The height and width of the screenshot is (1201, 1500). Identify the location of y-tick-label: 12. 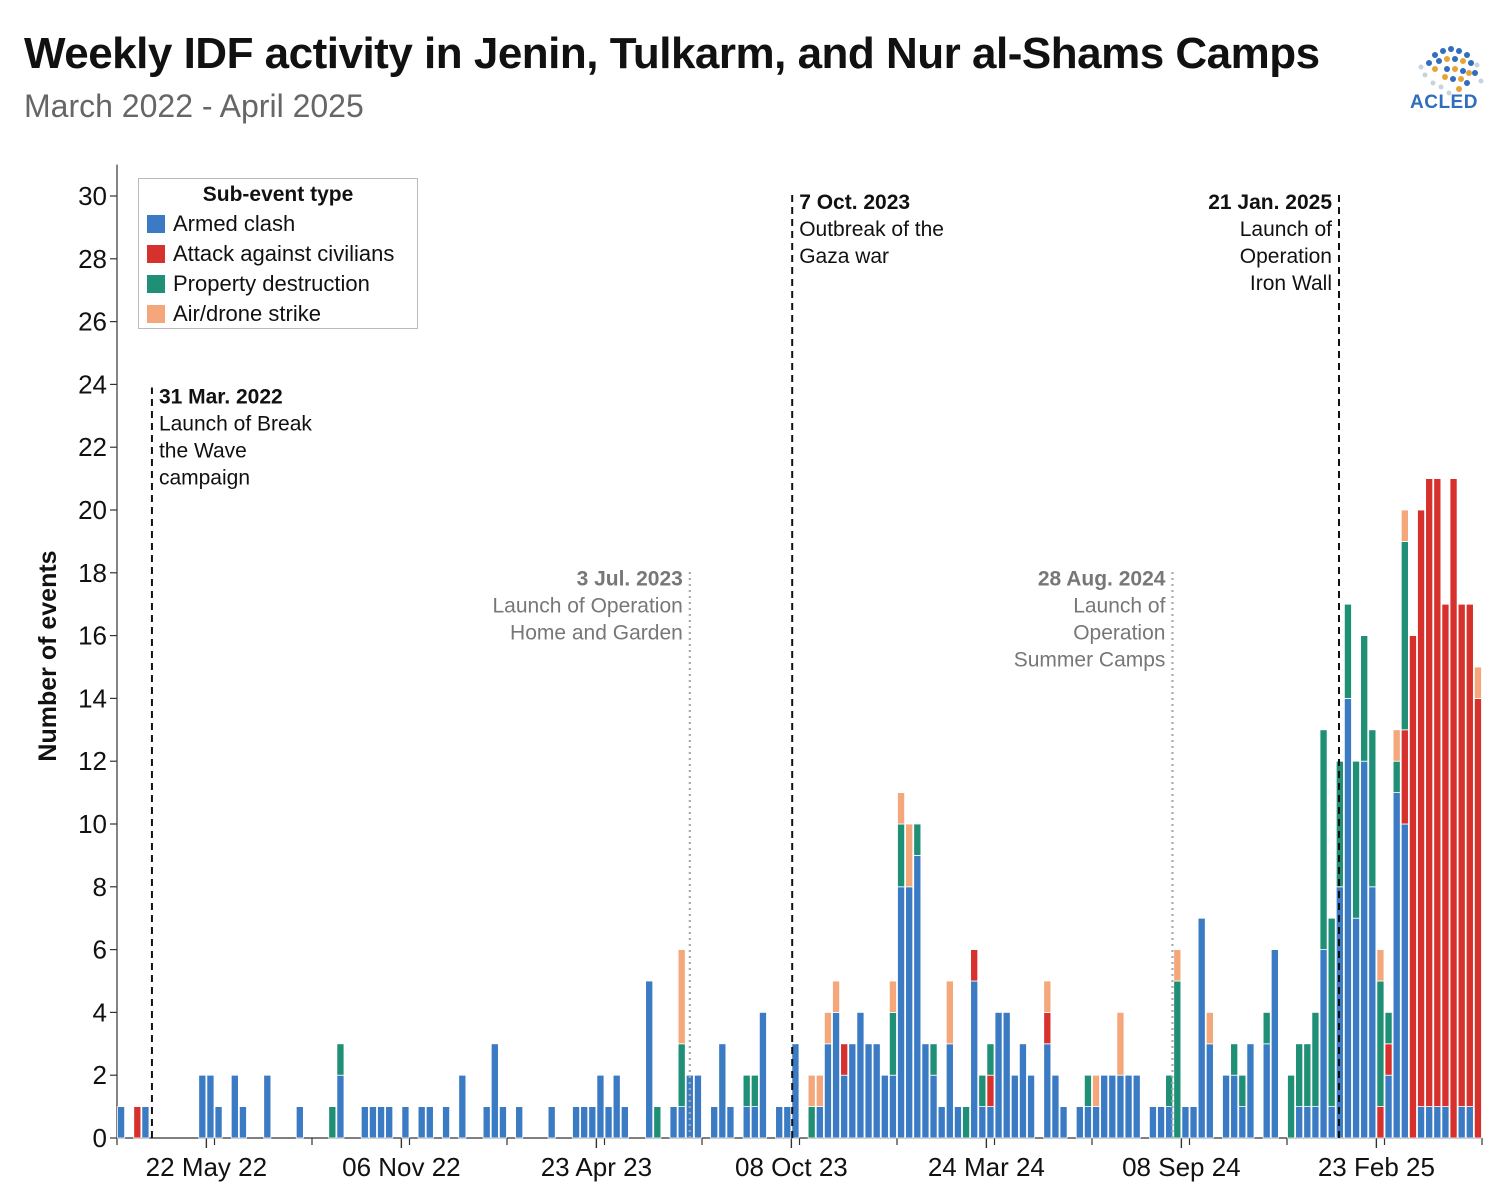
(92, 761).